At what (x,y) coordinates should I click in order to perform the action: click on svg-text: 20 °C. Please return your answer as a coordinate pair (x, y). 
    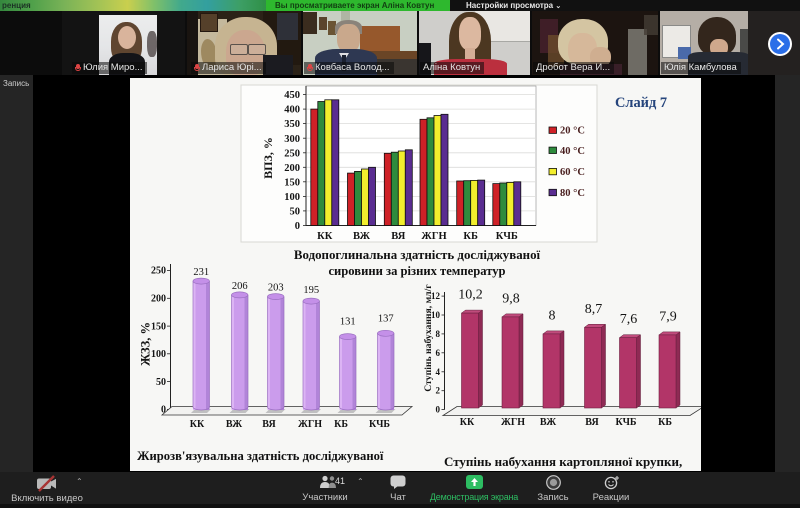
    Looking at the image, I should click on (572, 131).